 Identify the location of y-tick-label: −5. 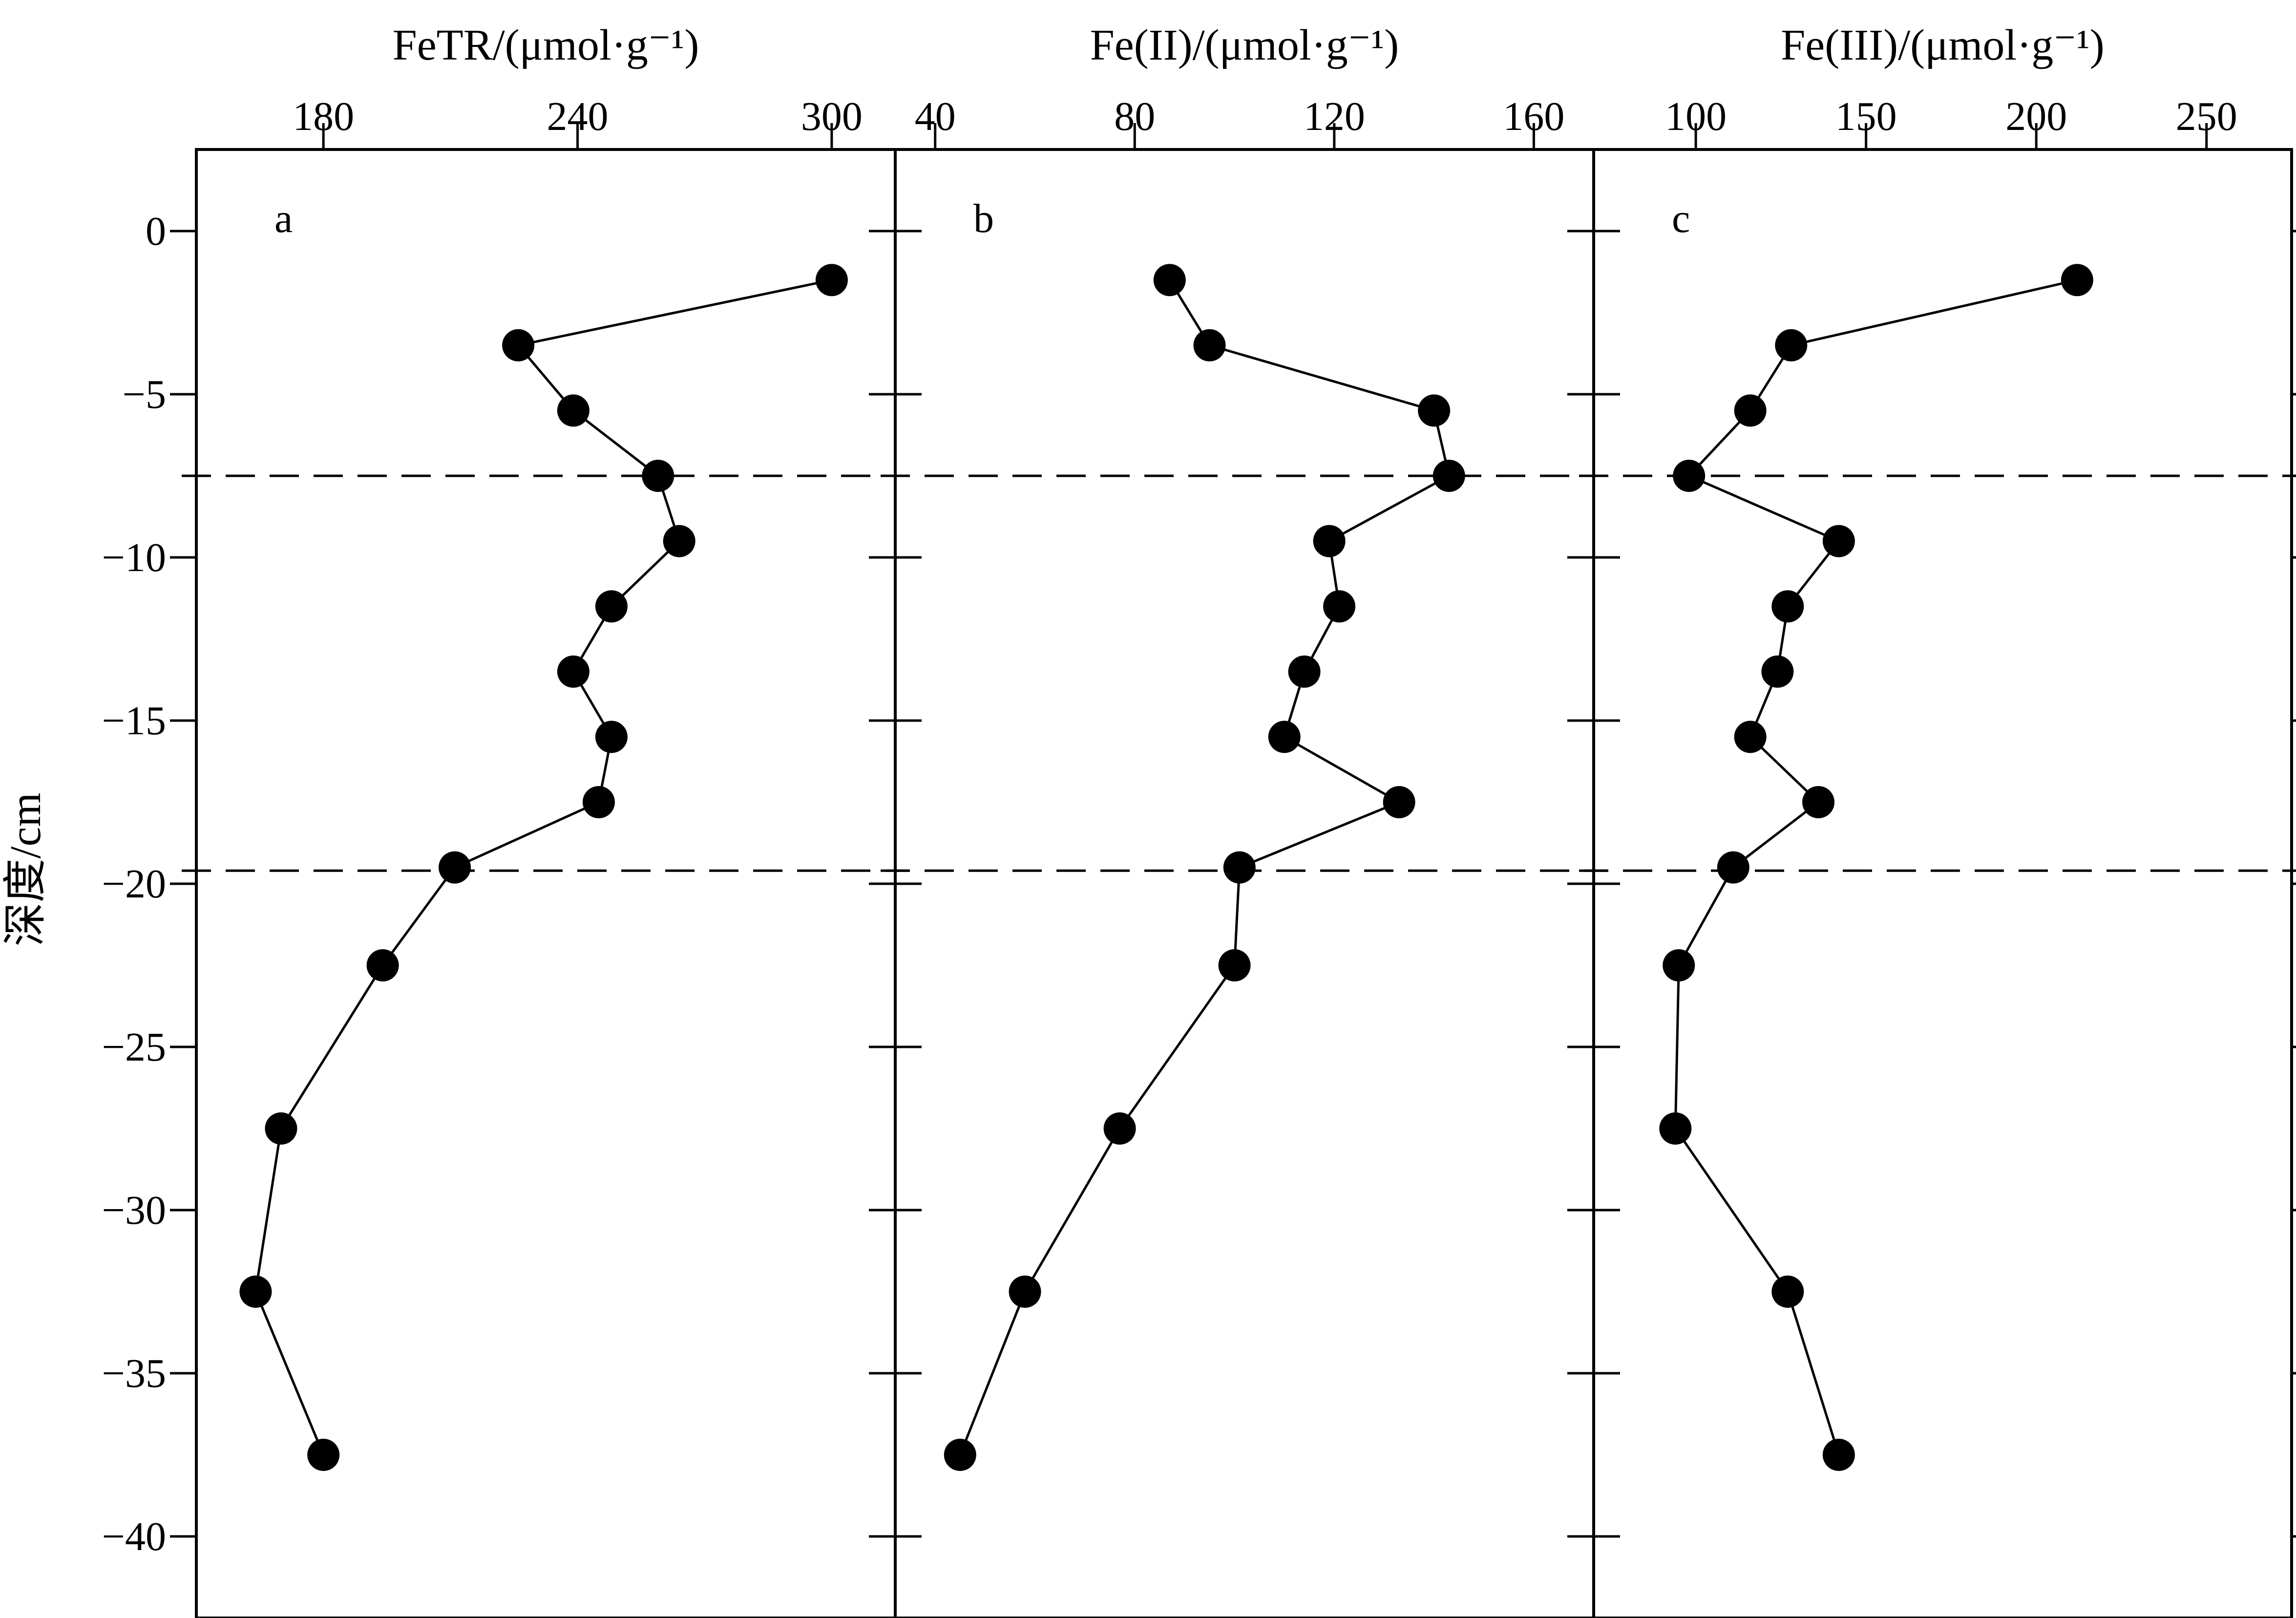
(144, 394).